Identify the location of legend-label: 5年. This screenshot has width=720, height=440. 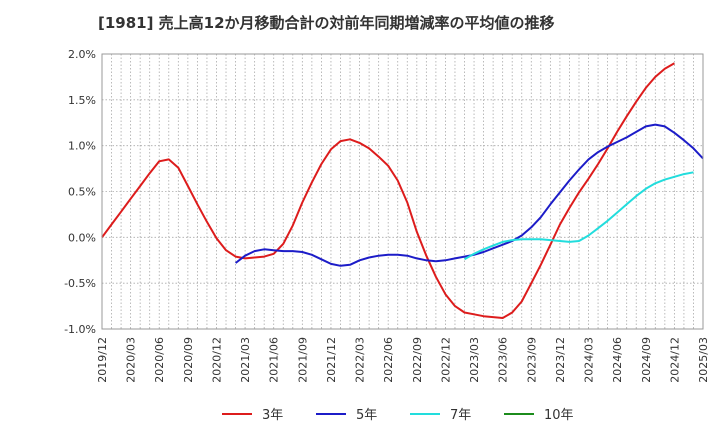
(366, 415).